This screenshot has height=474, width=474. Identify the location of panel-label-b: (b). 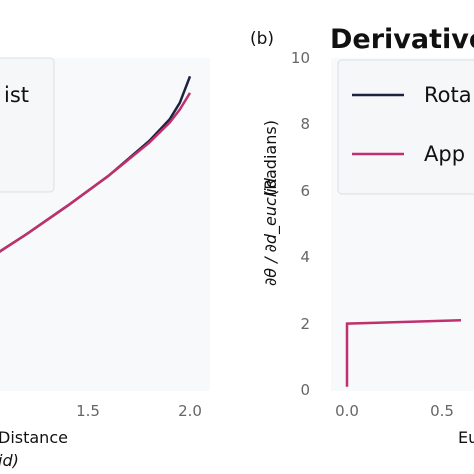
(262, 39).